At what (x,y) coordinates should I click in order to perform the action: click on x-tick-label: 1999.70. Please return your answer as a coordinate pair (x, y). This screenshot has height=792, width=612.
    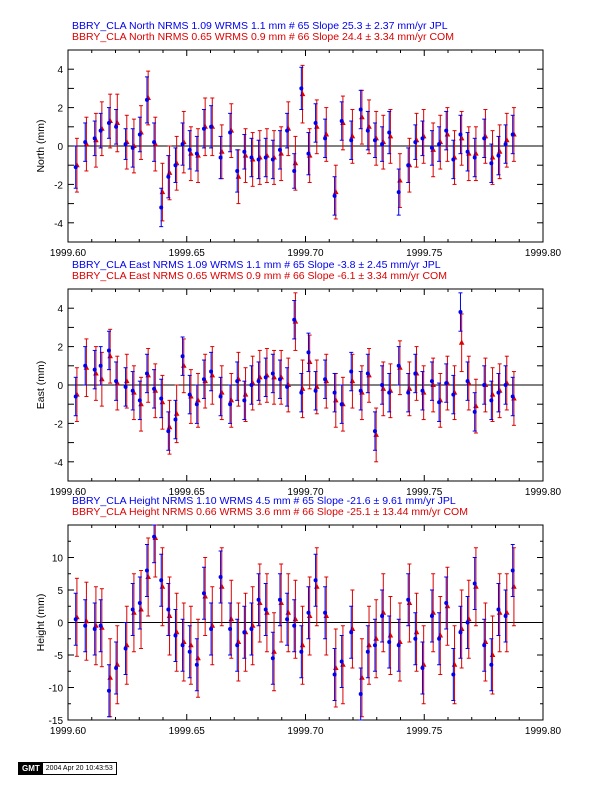
    Looking at the image, I should click on (305, 731).